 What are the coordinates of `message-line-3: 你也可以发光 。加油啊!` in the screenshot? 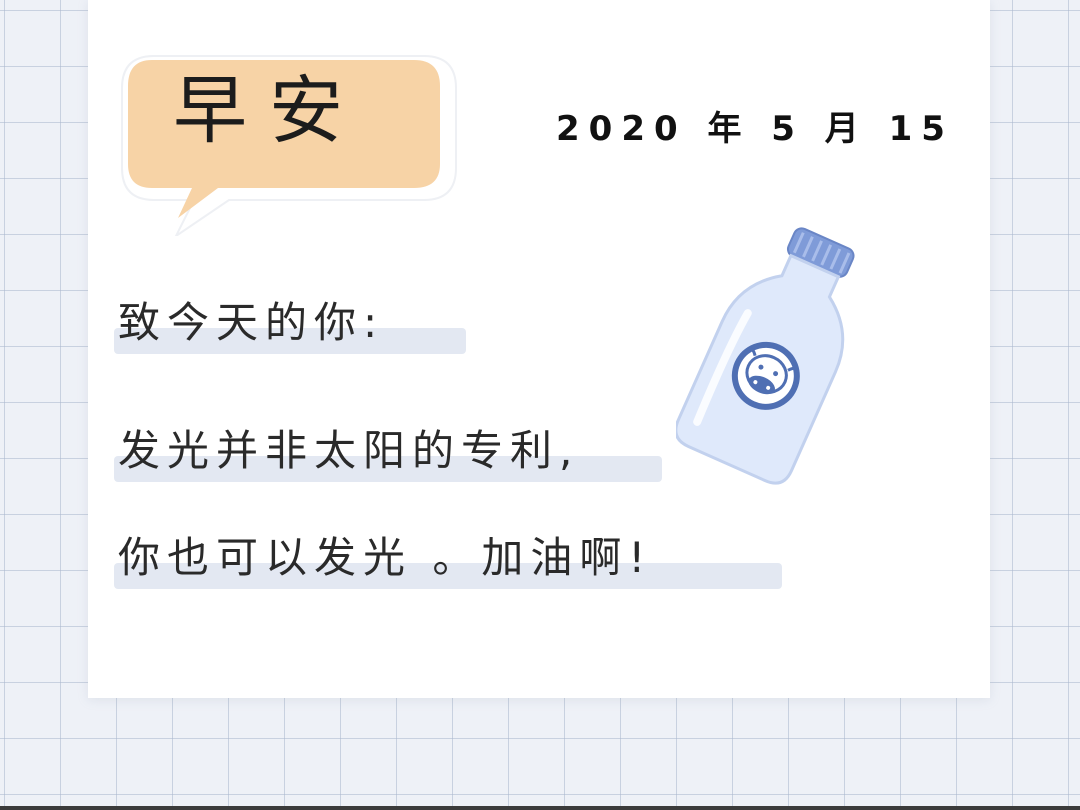 It's located at (448, 558).